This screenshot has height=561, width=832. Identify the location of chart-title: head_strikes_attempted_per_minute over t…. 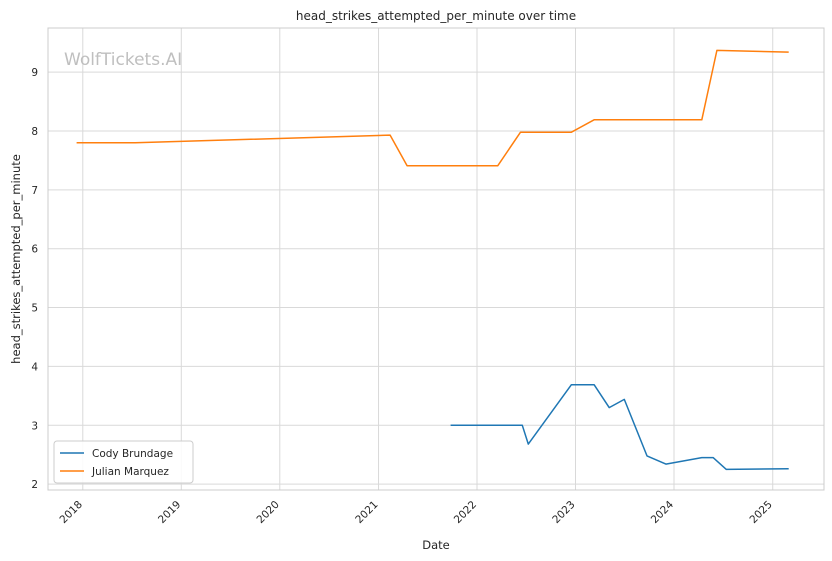
(436, 16).